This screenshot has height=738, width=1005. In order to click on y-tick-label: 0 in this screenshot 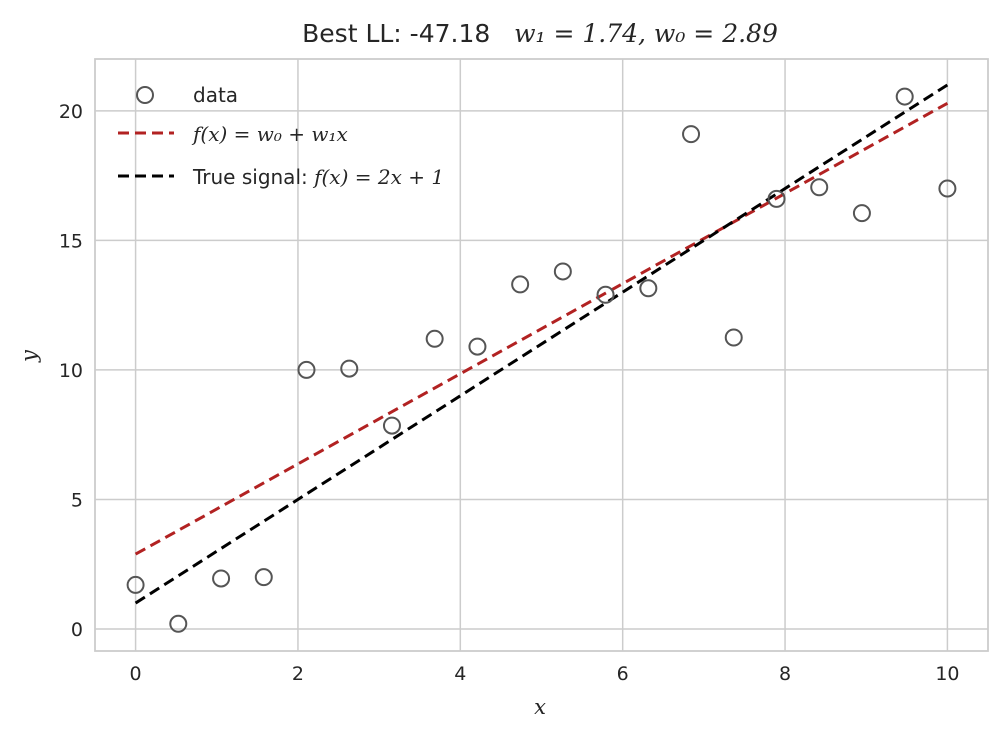, I will do `click(77, 630)`.